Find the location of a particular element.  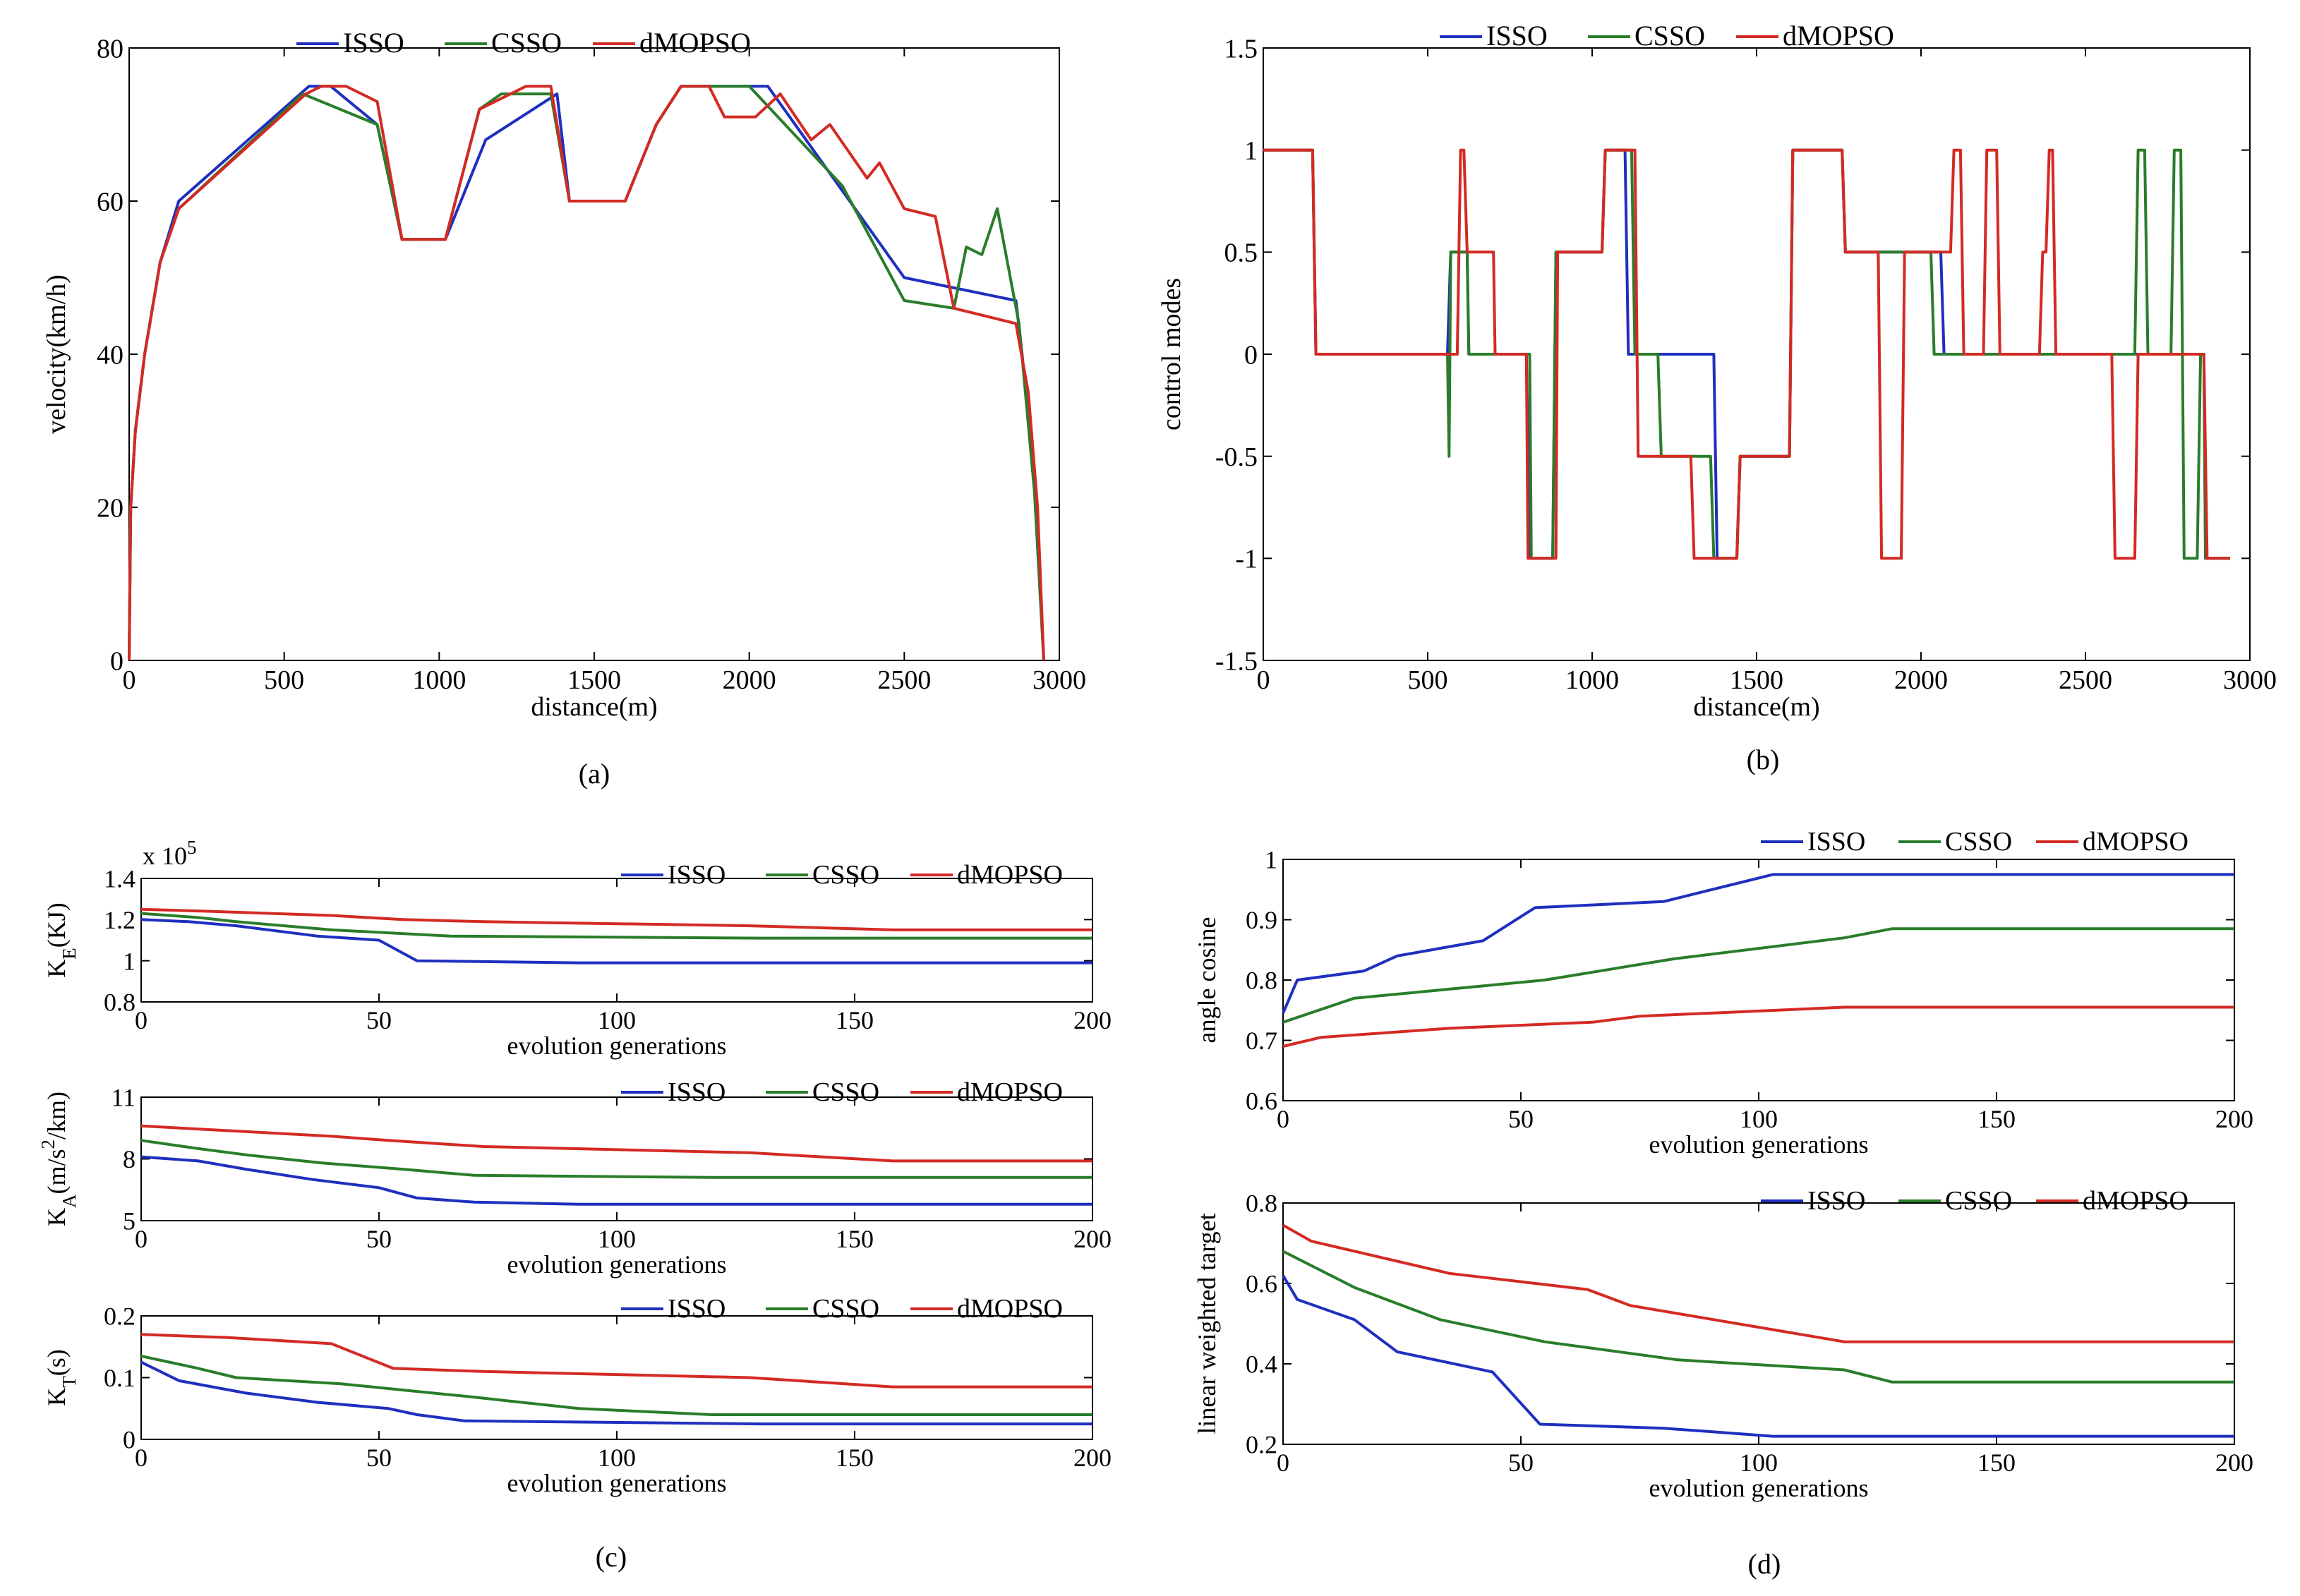

y-tick-label: 60 is located at coordinates (110, 202).